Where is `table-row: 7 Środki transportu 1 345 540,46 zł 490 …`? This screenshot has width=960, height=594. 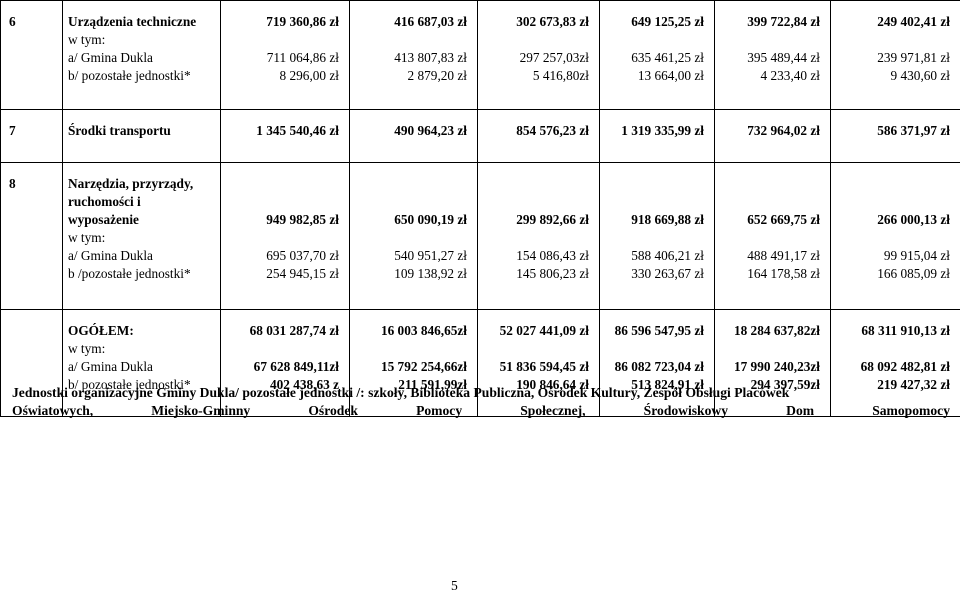 table-row: 7 Środki transportu 1 345 540,46 zł 490 … is located at coordinates (480, 136).